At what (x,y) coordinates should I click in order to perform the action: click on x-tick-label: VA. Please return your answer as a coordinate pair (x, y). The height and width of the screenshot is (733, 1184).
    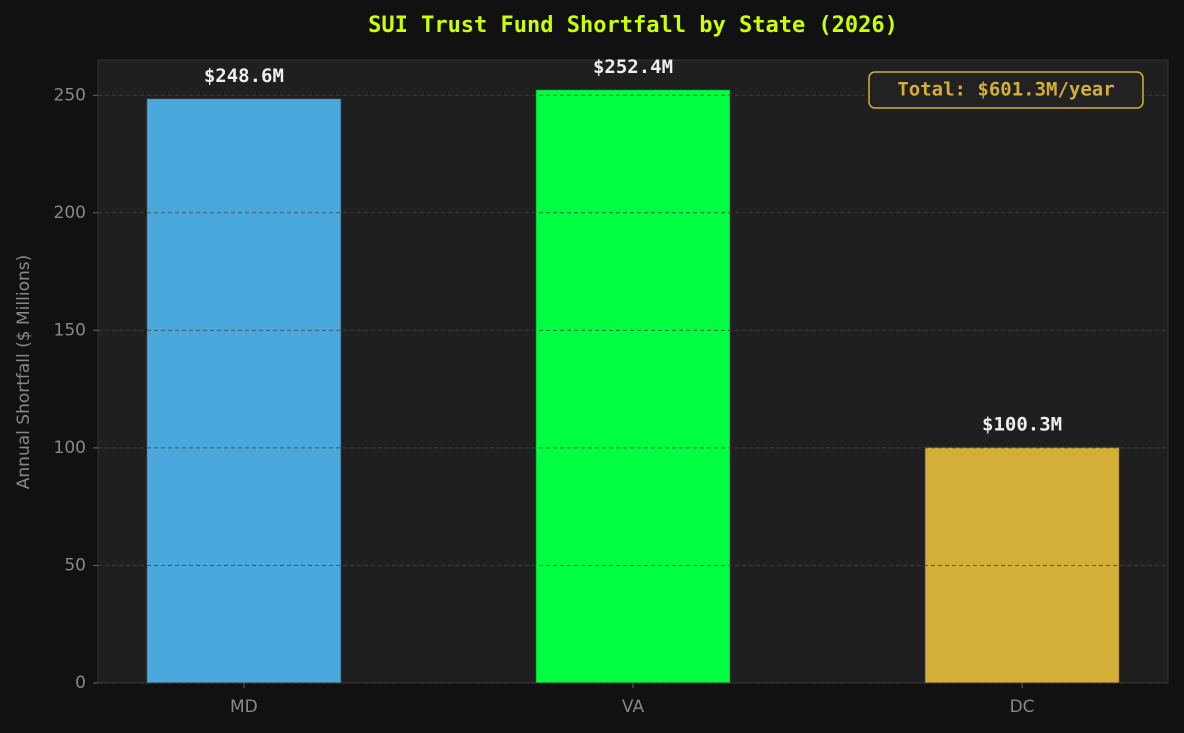
    Looking at the image, I should click on (633, 707).